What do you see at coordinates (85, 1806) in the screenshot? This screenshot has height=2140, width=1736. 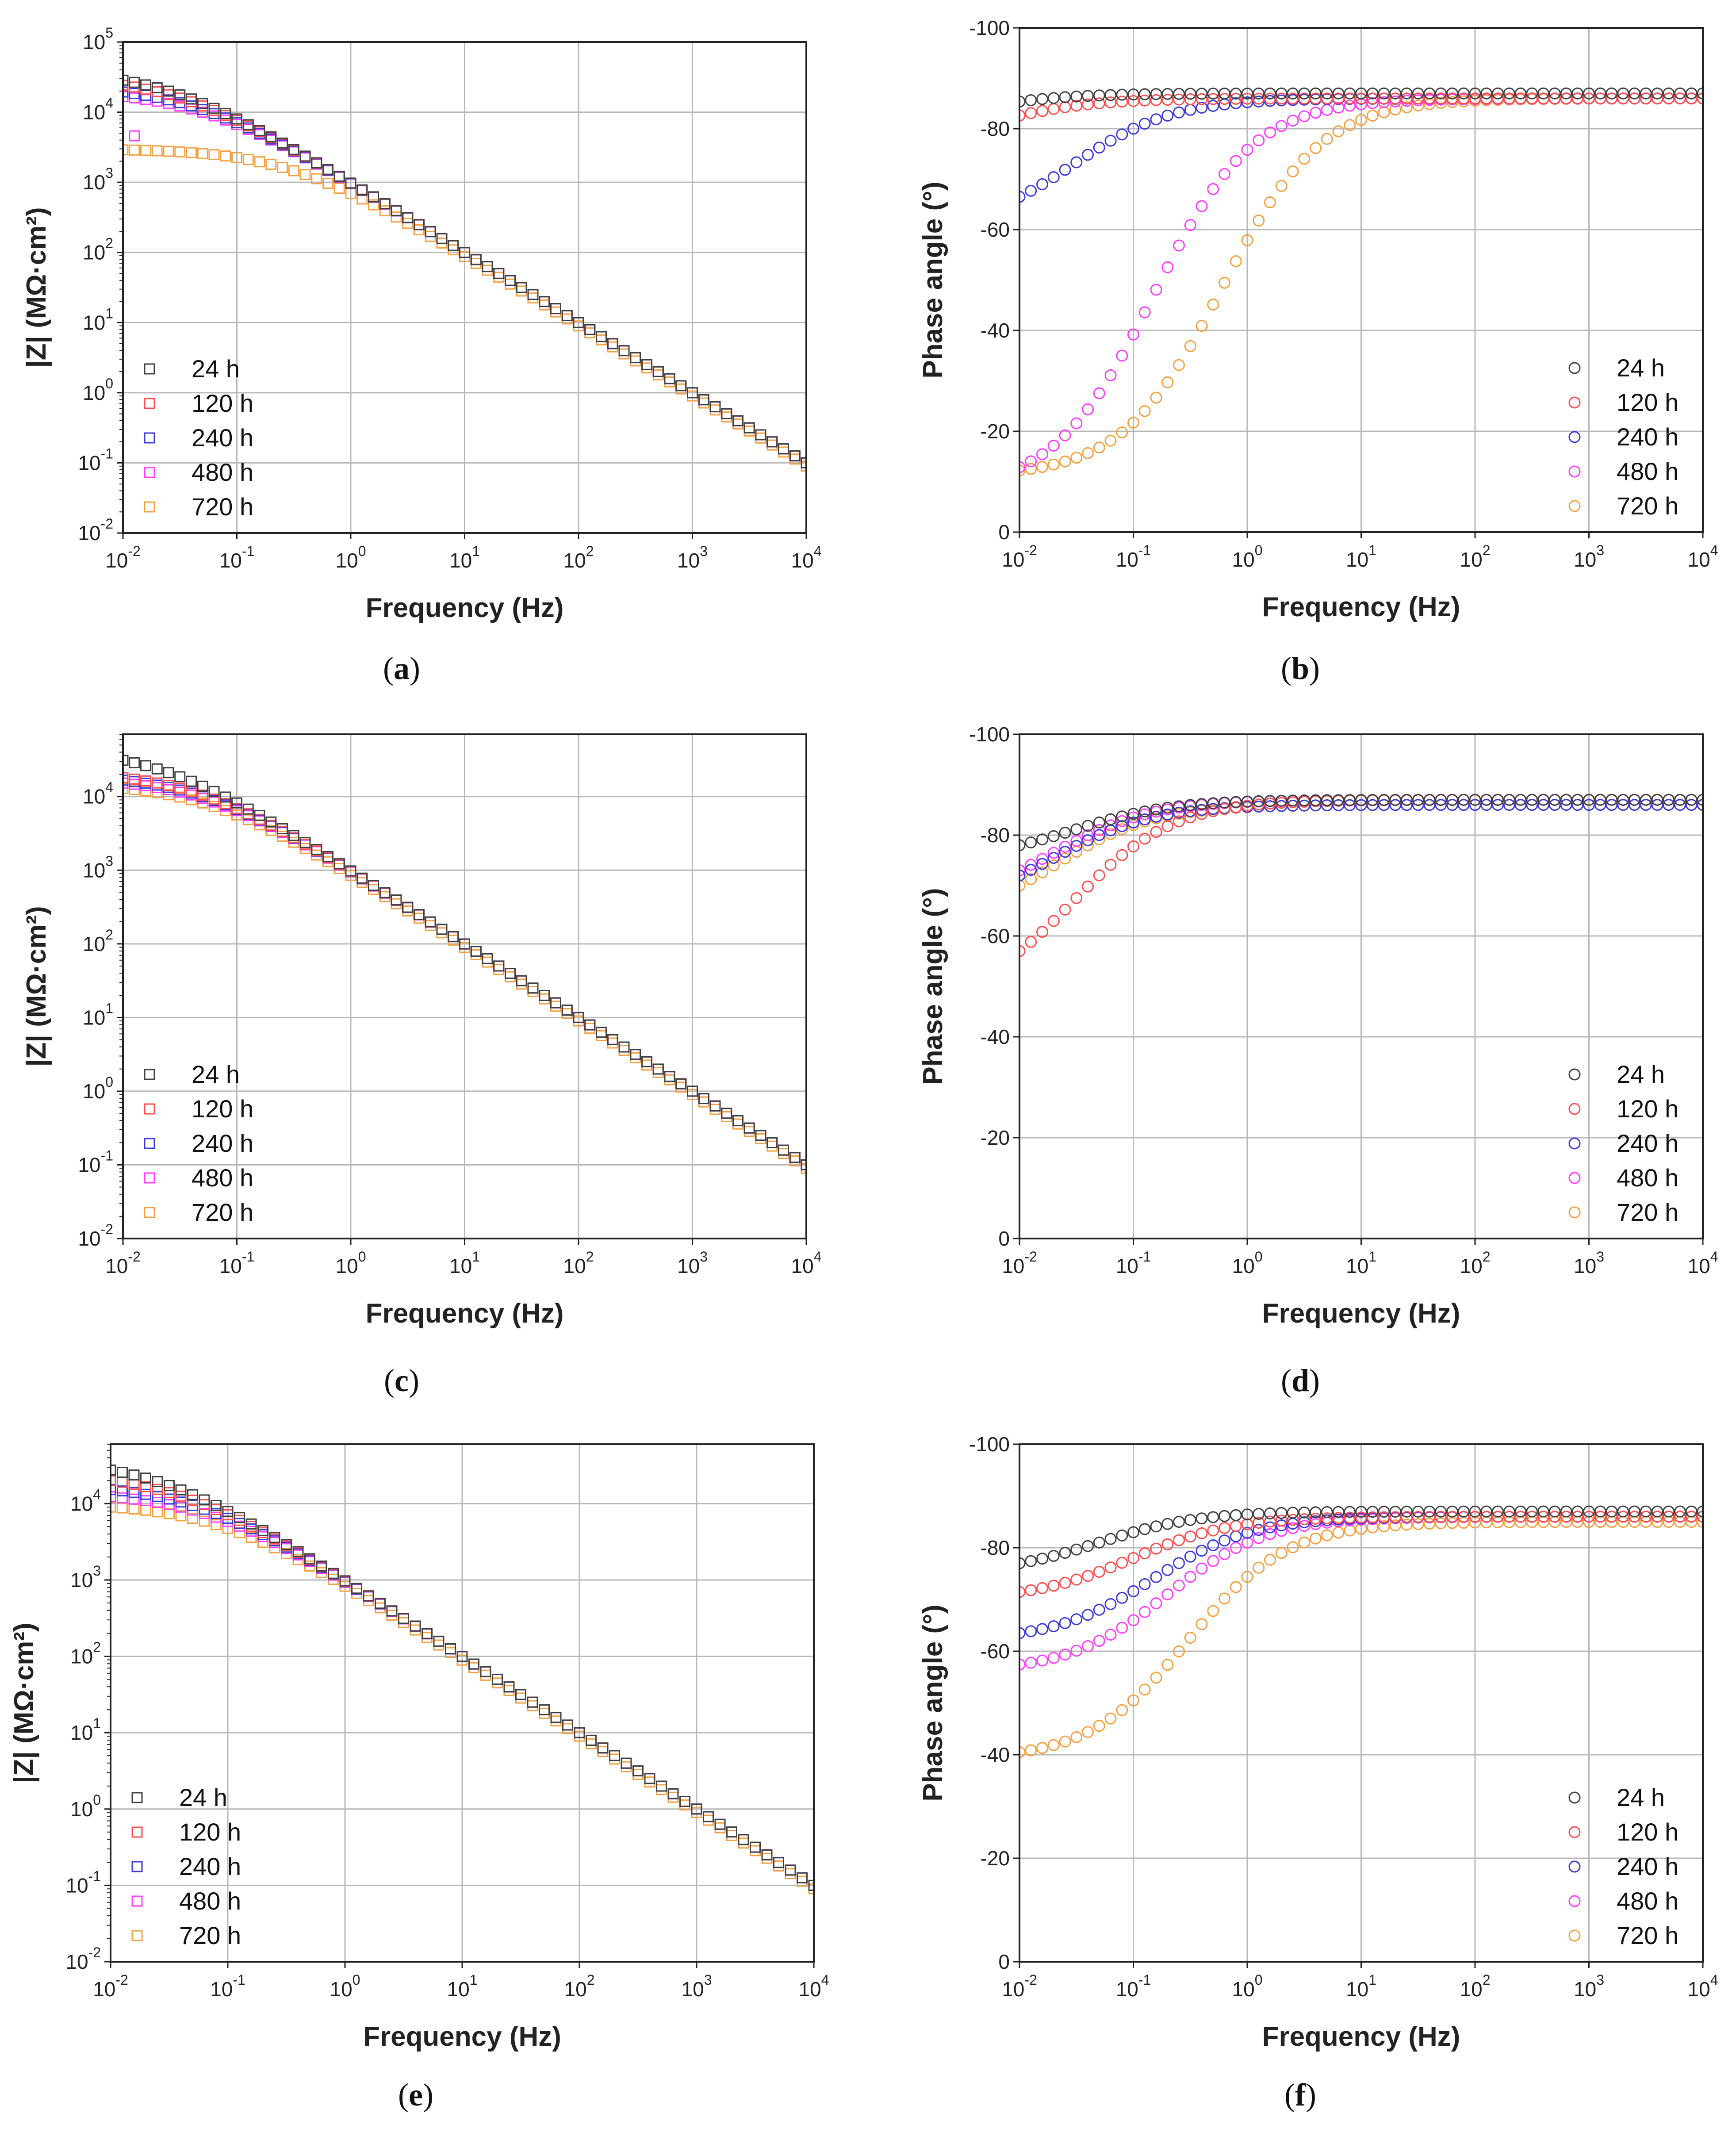 I see `y-tick-label: 10⁰` at bounding box center [85, 1806].